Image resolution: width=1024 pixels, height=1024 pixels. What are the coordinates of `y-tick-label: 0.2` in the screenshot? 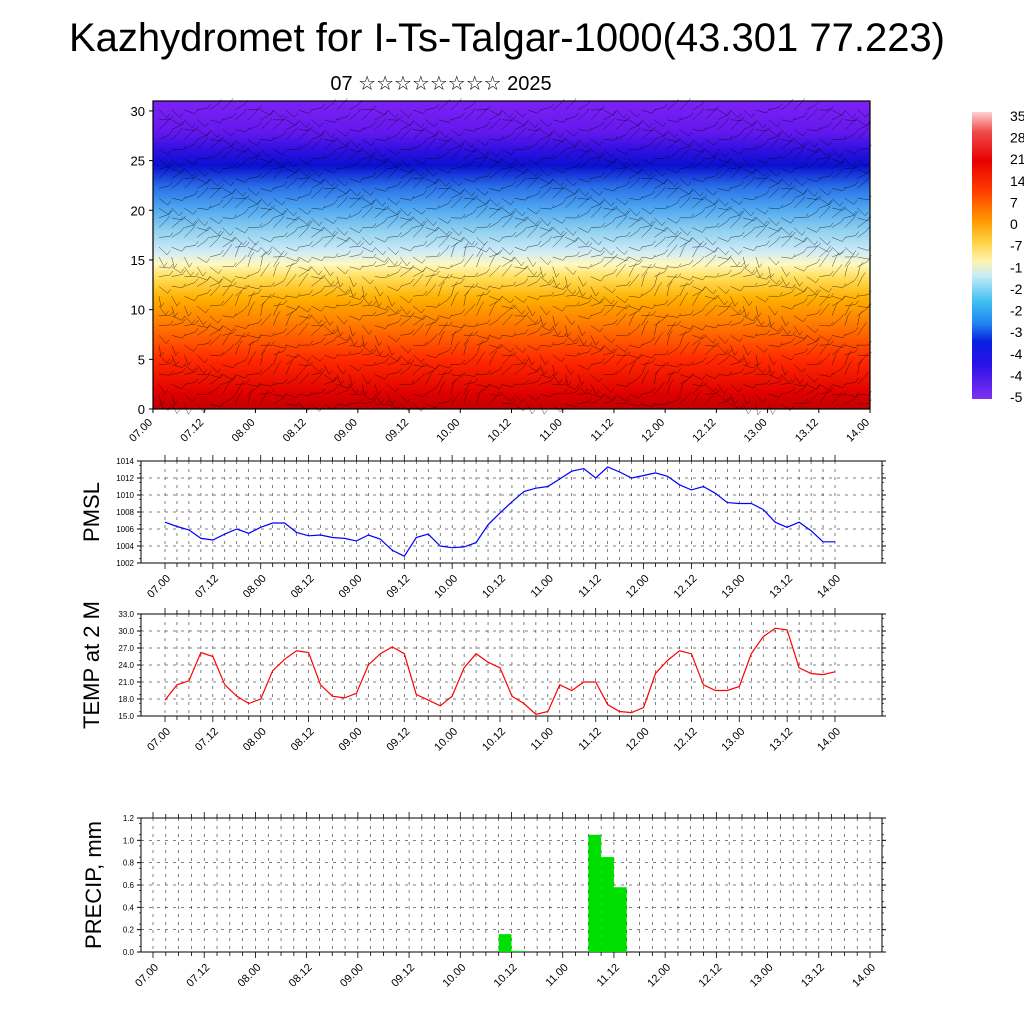 It's located at (129, 930).